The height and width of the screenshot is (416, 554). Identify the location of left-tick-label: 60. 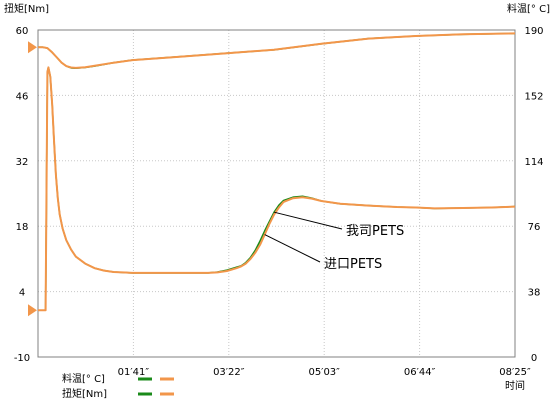
(22, 31).